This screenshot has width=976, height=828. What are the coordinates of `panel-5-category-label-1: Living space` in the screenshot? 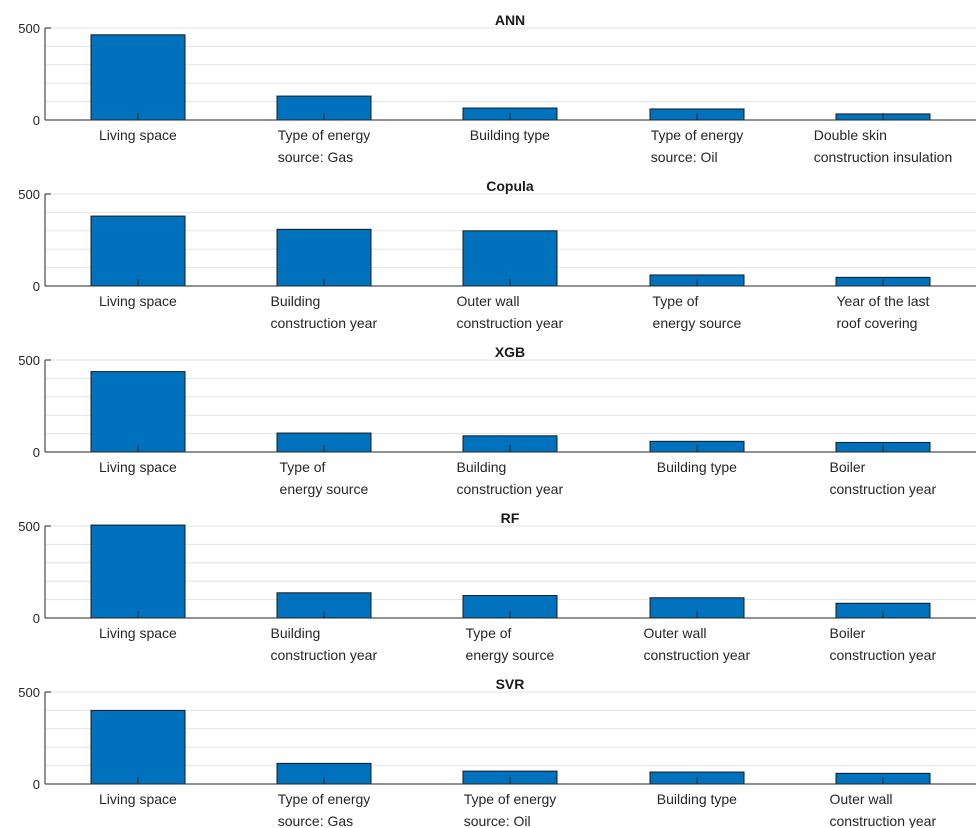 It's located at (138, 799).